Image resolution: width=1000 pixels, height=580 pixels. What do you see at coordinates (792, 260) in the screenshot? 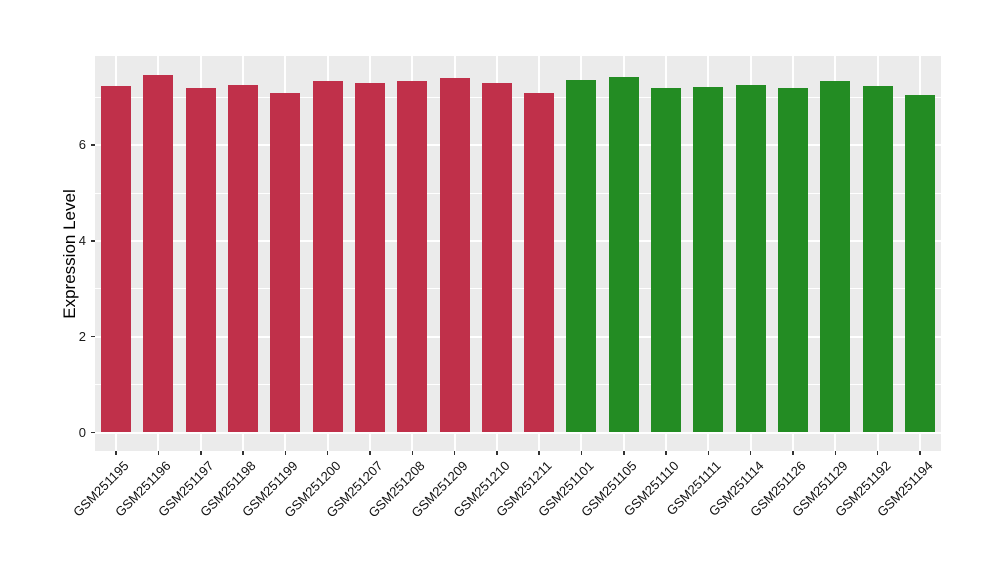
I see `bar-GSM251126` at bounding box center [792, 260].